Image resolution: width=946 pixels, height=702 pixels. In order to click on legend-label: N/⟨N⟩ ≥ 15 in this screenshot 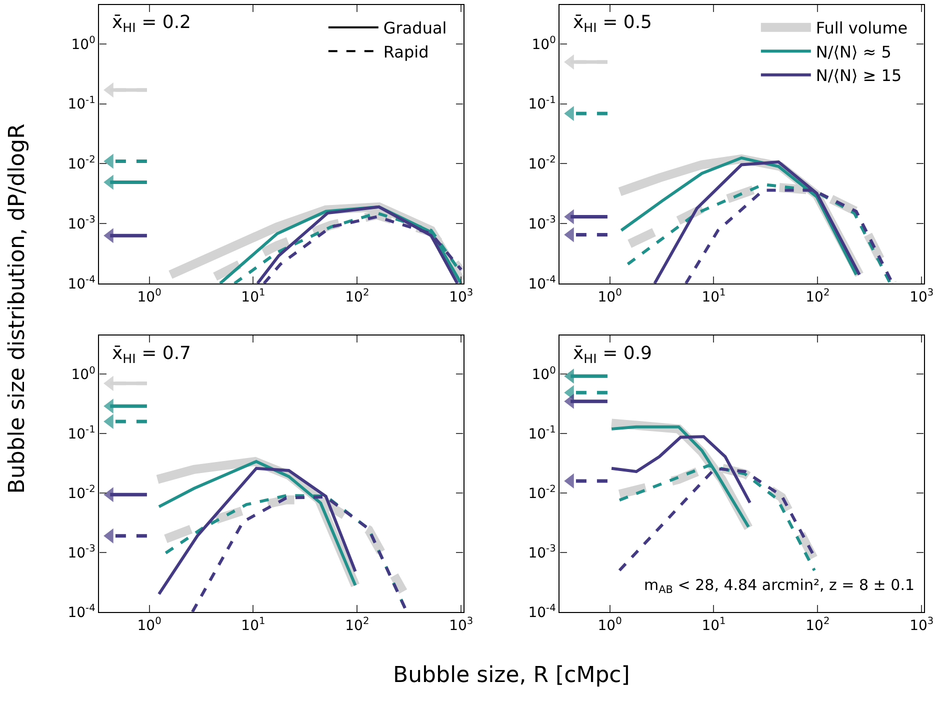, I will do `click(859, 76)`.